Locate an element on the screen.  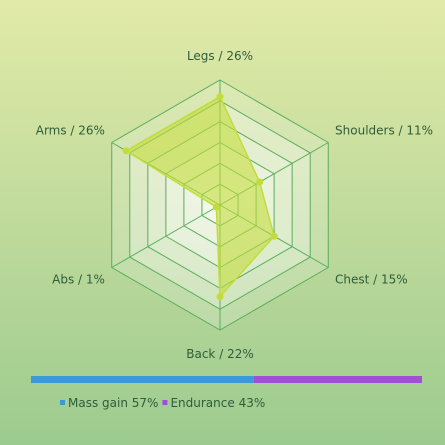
axis-label: Abs / 1% is located at coordinates (78, 279).